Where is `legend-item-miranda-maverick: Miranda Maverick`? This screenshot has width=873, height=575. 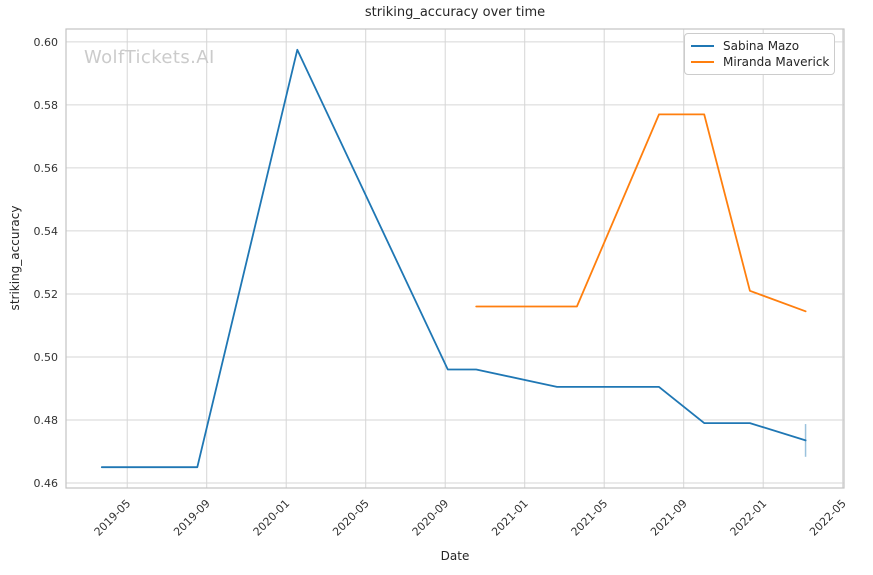 legend-item-miranda-maverick: Miranda Maverick is located at coordinates (760, 62).